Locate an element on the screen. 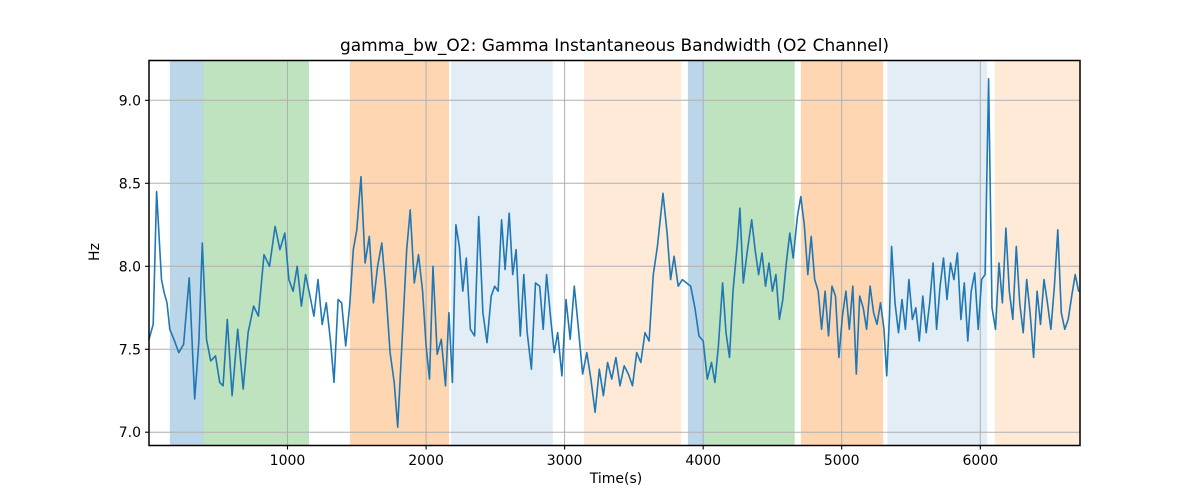 The height and width of the screenshot is (500, 1200). x-tick-label: 2000 is located at coordinates (426, 461).